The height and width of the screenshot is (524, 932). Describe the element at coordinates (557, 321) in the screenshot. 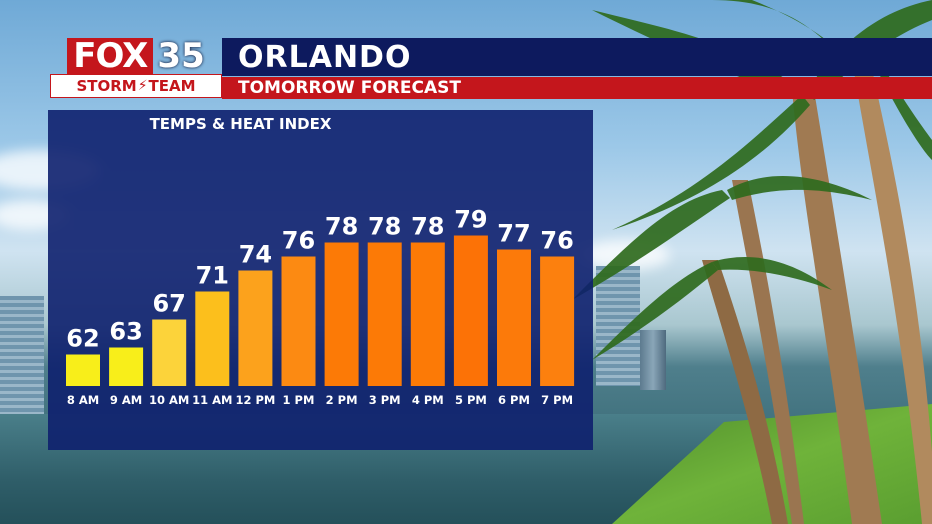

I see `bar-7-pm` at that location.